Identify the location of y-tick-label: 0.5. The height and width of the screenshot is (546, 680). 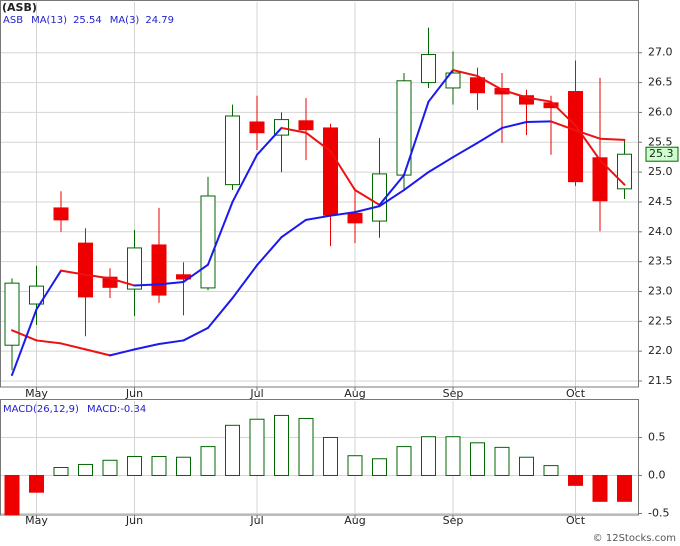
(657, 436).